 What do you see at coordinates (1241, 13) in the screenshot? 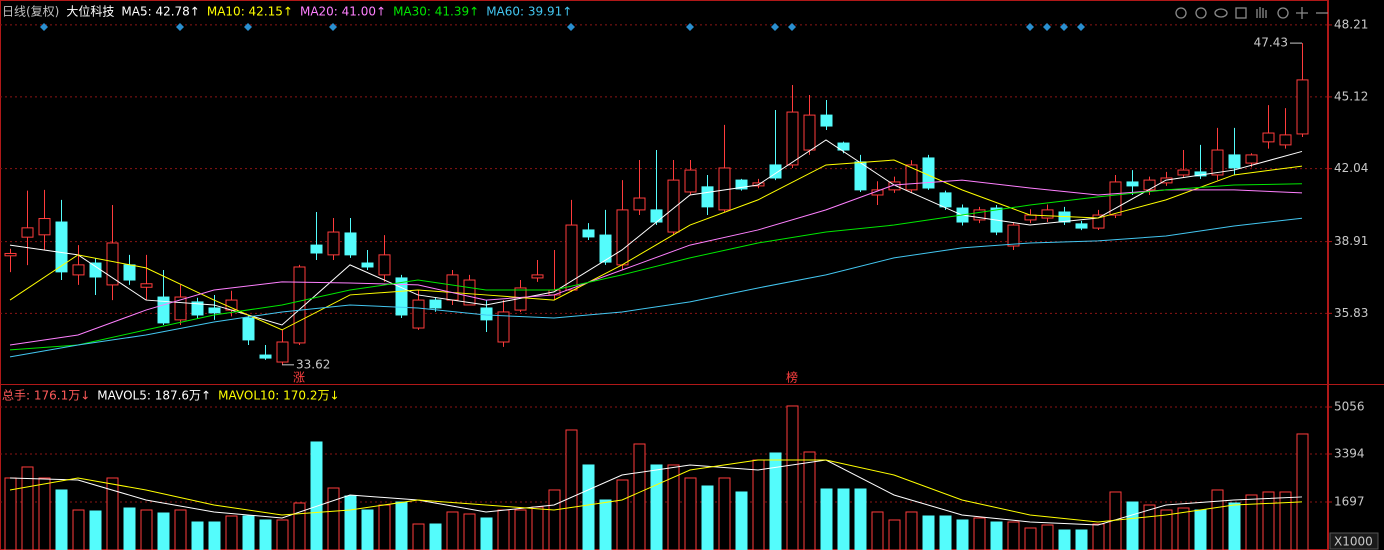
I see `tool-icon` at bounding box center [1241, 13].